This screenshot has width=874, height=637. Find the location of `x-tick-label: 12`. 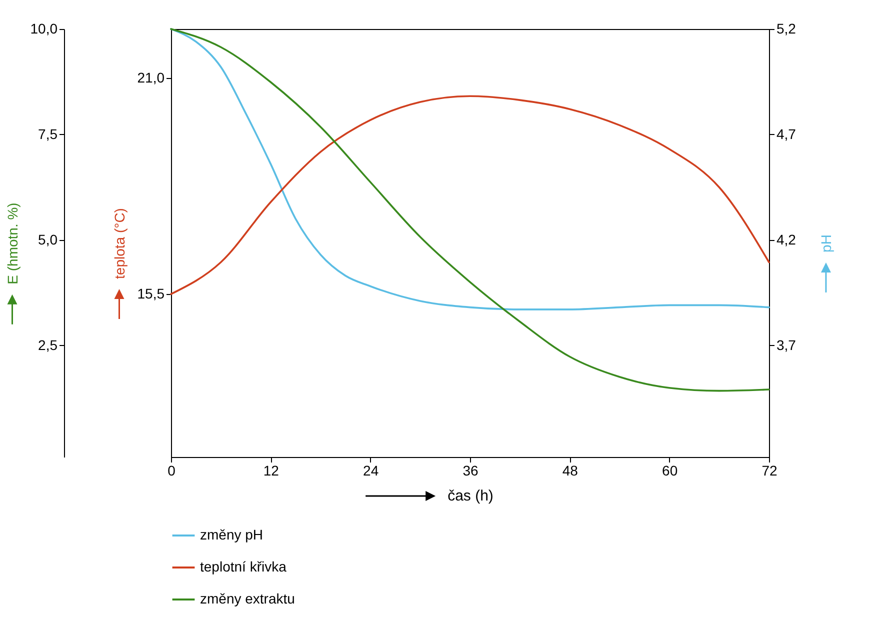

x-tick-label: 12 is located at coordinates (271, 470).